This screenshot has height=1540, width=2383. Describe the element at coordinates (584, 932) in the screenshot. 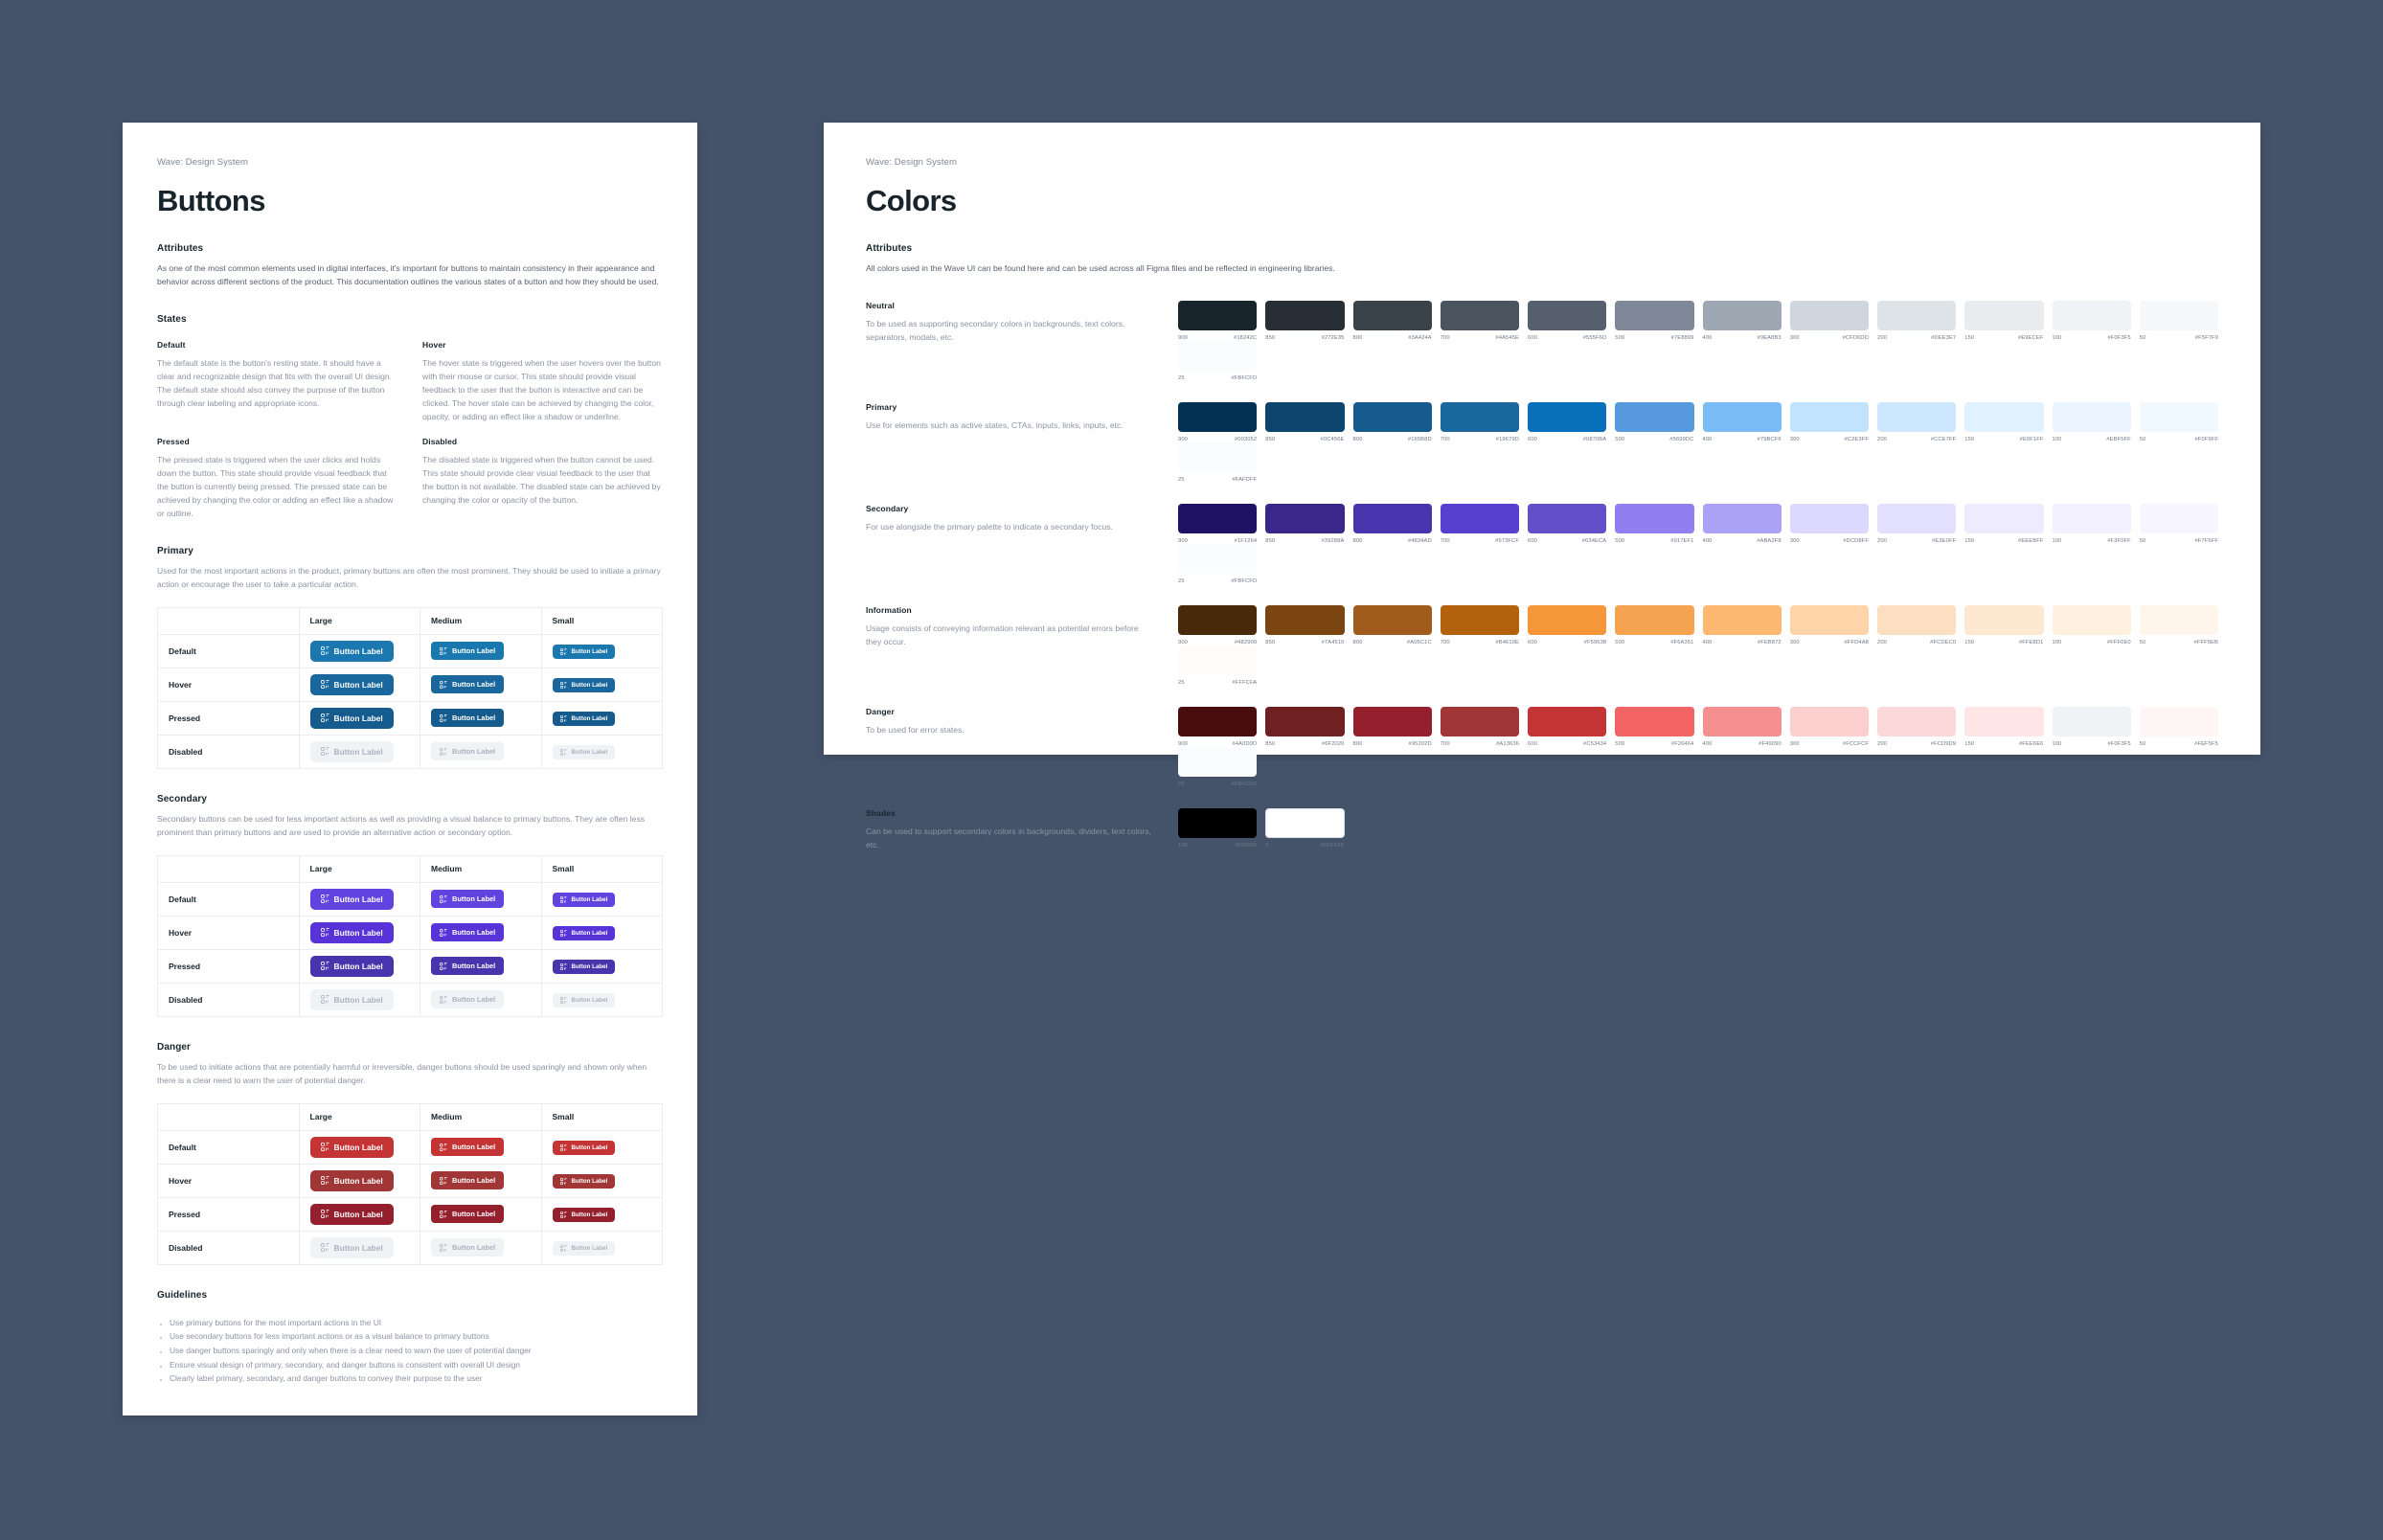

I see `secondary-hover-small-button: Button Label` at that location.